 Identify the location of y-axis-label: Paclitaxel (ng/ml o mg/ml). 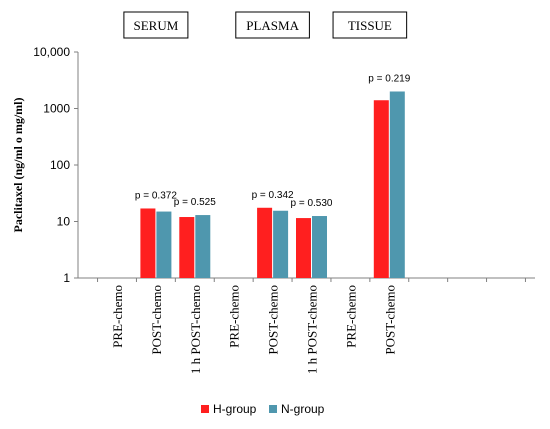
(18, 165).